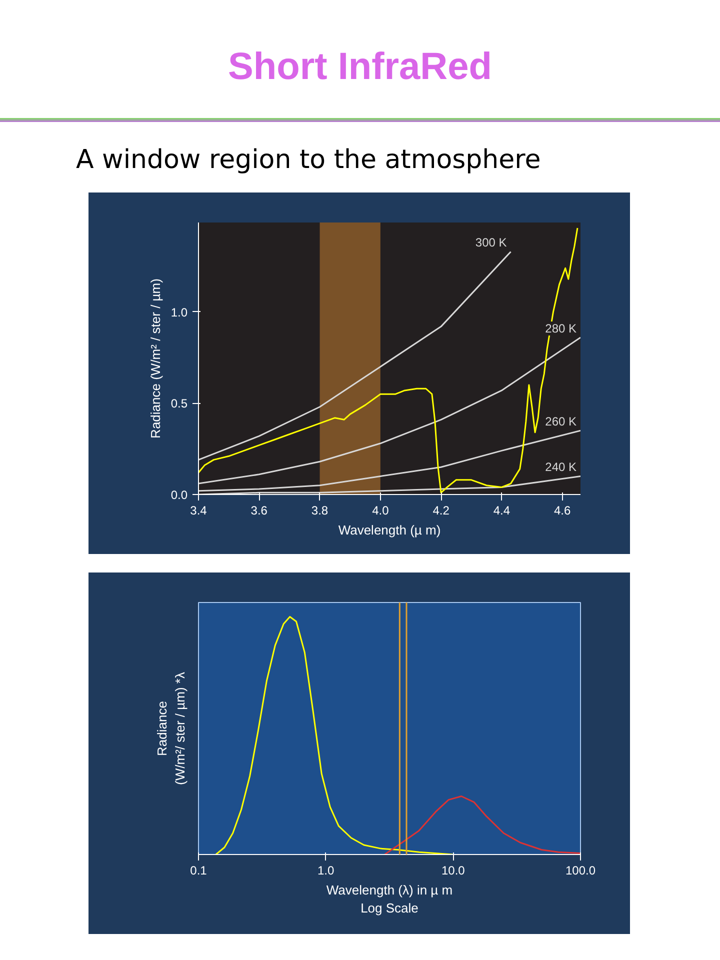  Describe the element at coordinates (325, 871) in the screenshot. I see `x-tick-label: 1.0` at that location.